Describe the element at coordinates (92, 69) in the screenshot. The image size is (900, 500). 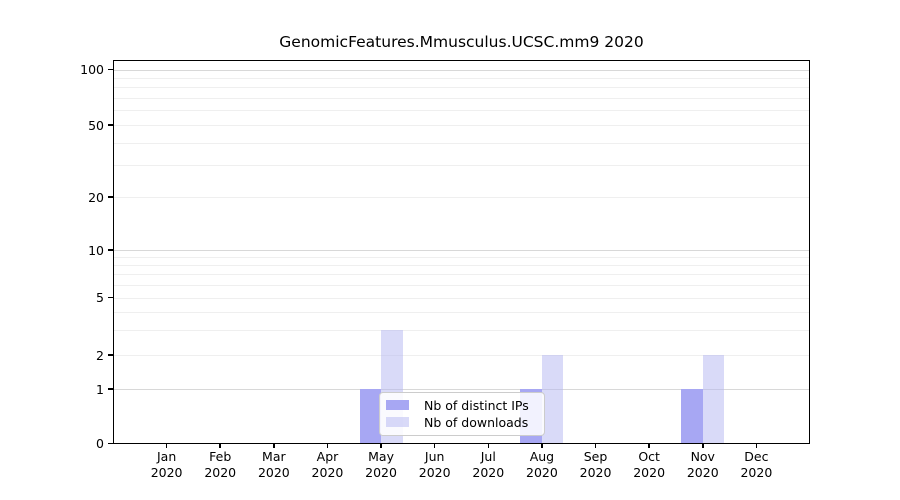
I see `y-tick-label: 100` at that location.